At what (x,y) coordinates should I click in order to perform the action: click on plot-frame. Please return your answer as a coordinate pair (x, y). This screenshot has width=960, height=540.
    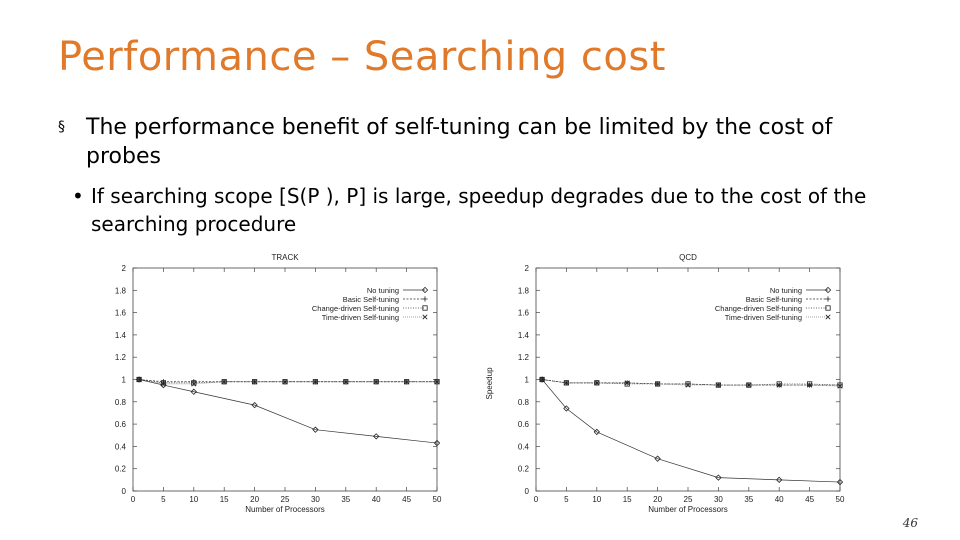
    Looking at the image, I should click on (285, 379).